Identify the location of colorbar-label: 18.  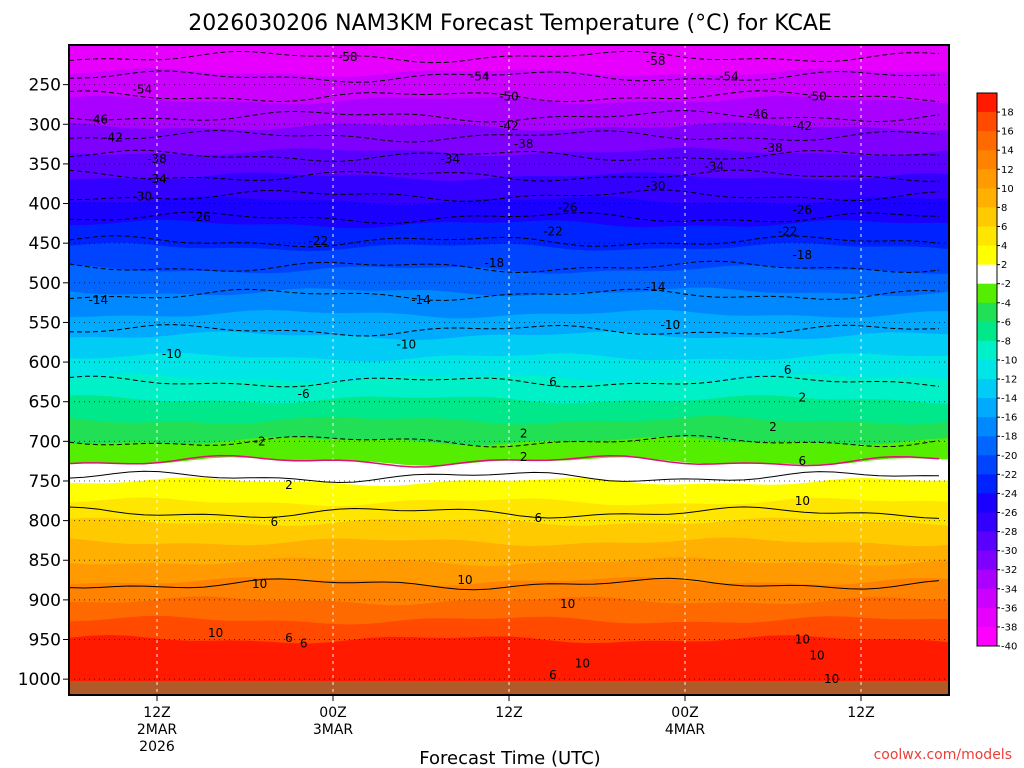
(1007, 113).